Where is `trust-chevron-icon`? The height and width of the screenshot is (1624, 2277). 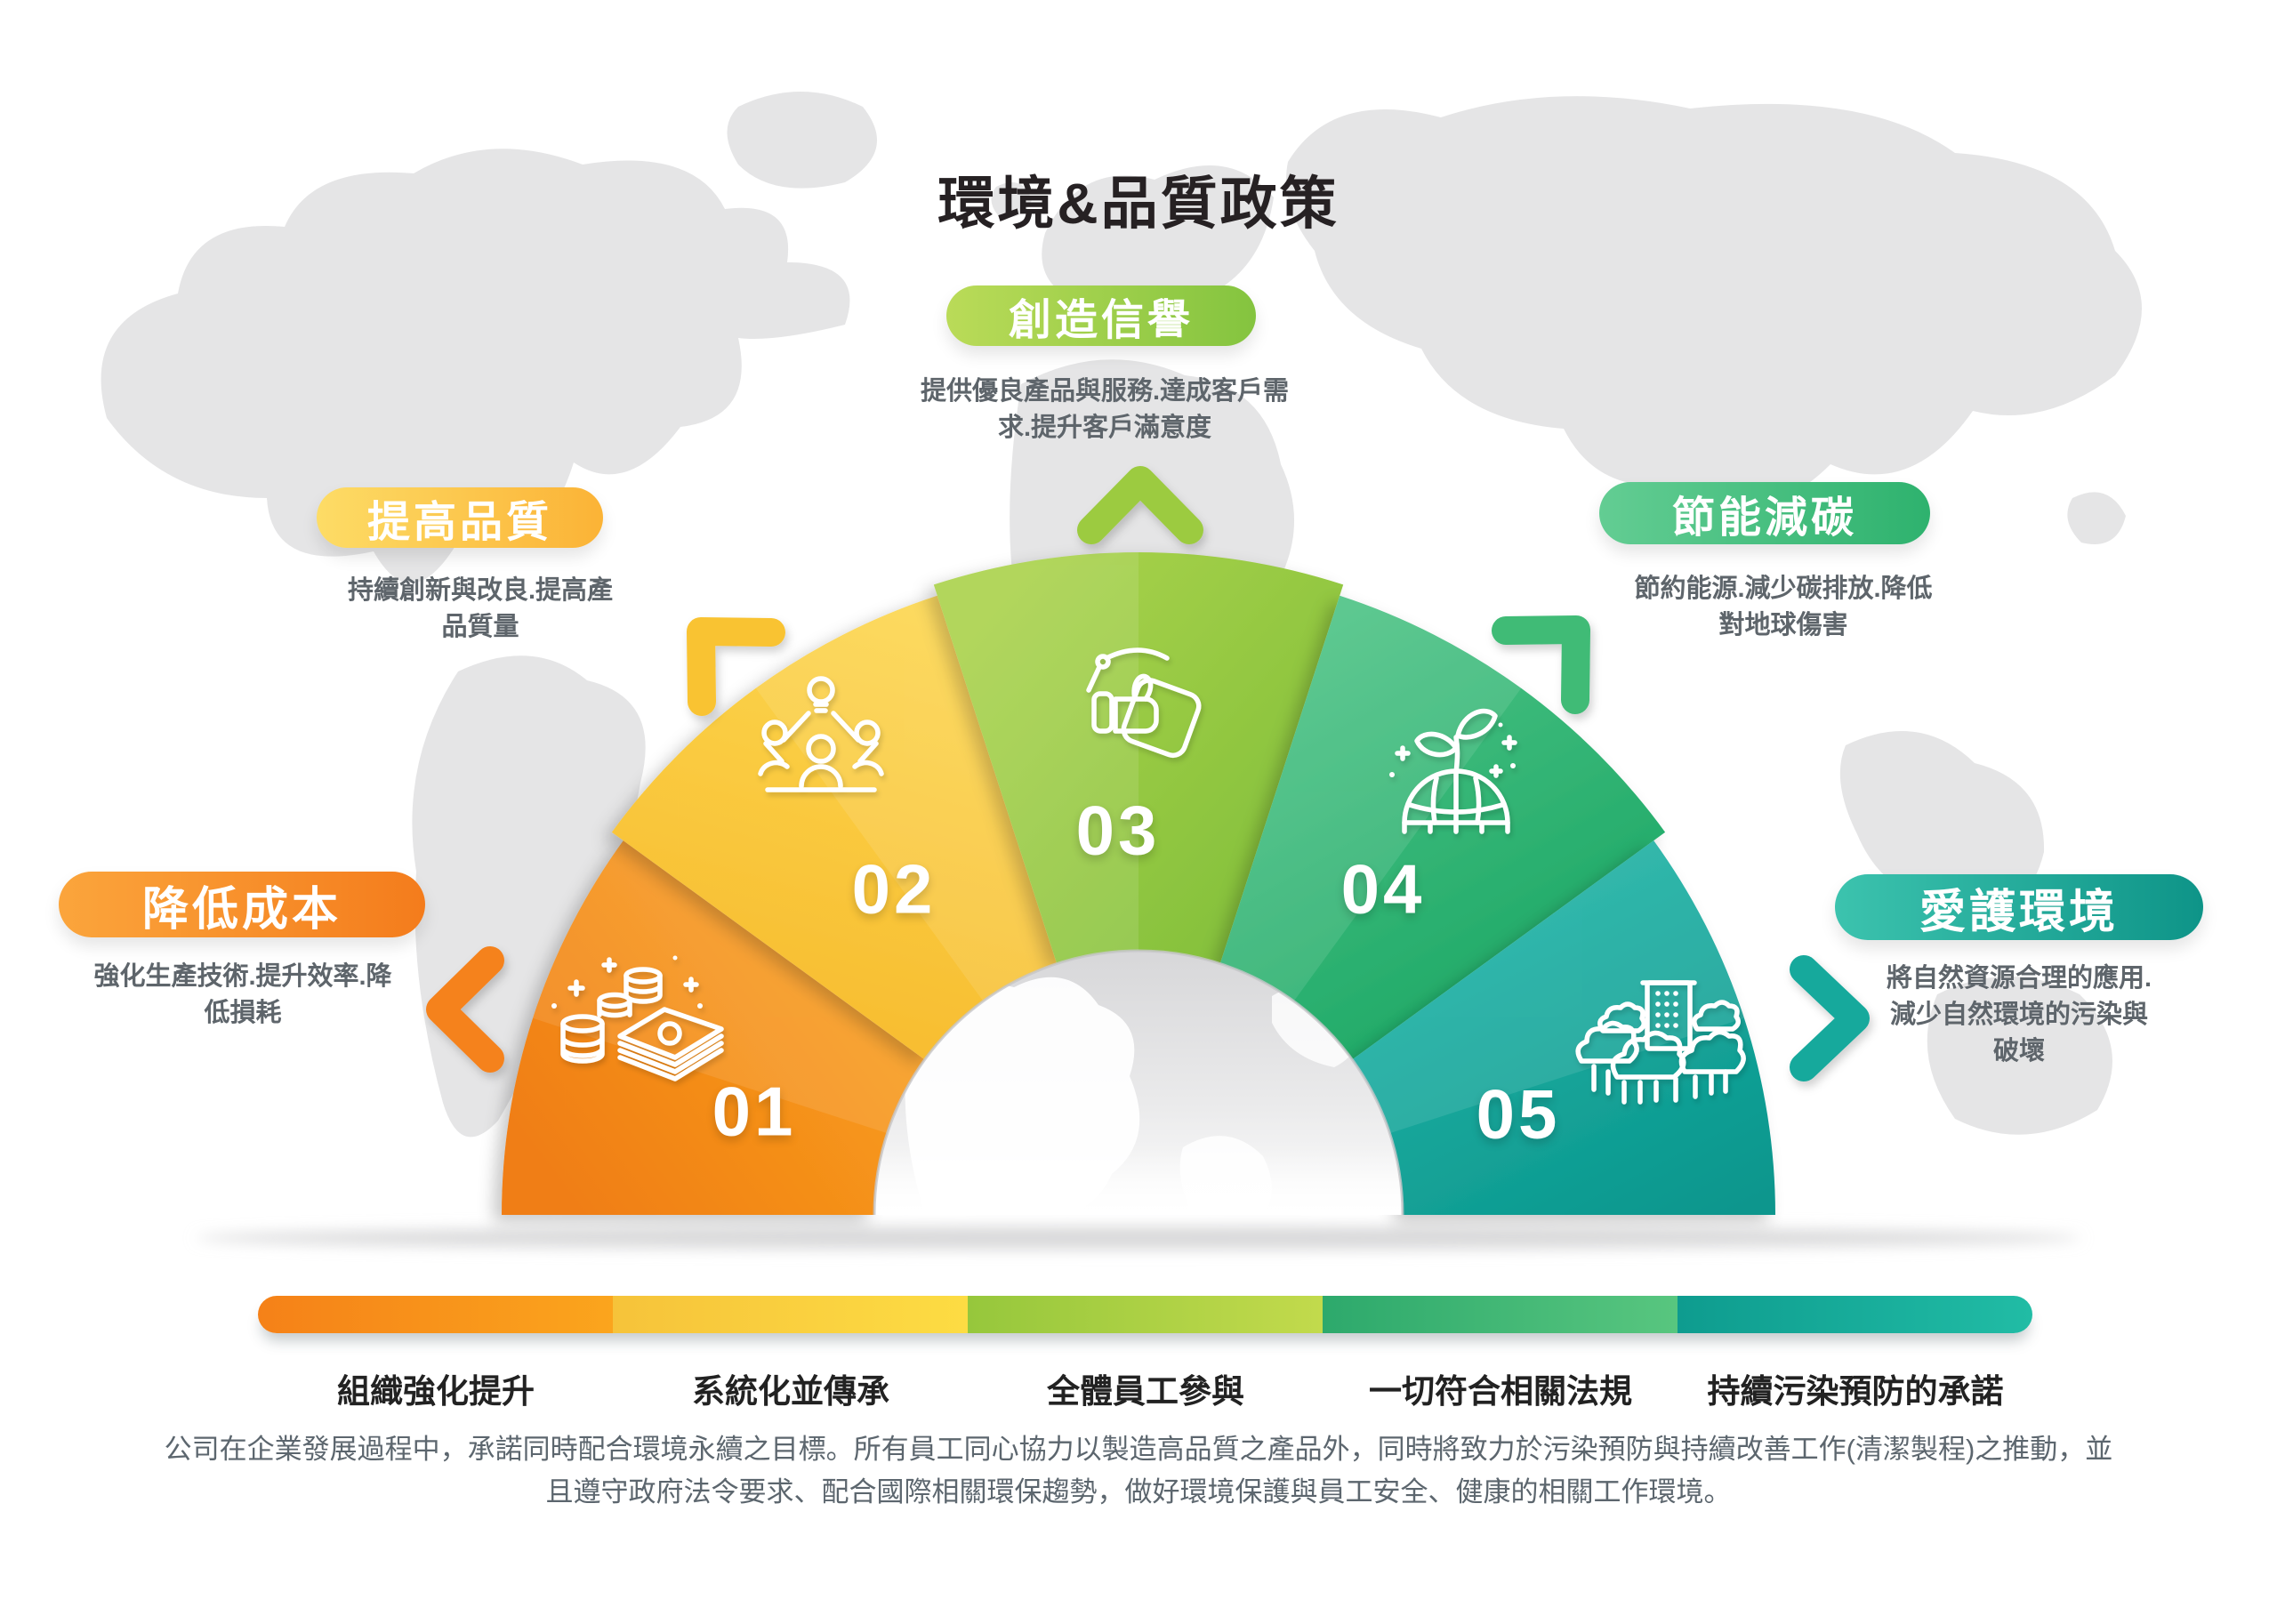
trust-chevron-icon is located at coordinates (1140, 505).